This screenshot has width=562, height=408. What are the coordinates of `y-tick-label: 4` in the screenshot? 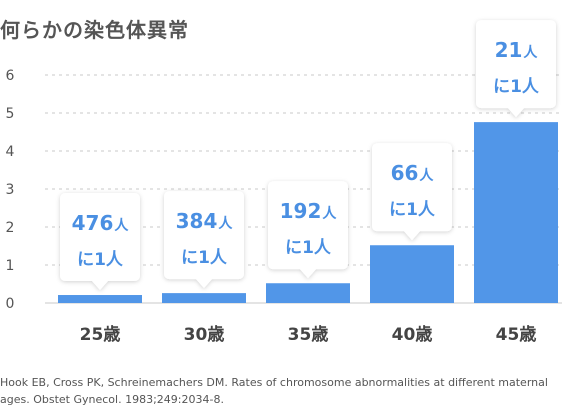 It's located at (10, 152).